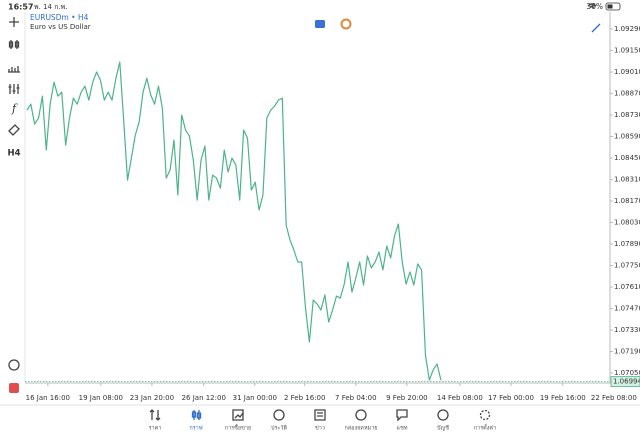 This screenshot has height=447, width=640. What do you see at coordinates (460, 398) in the screenshot?
I see `x-tick-label: 14 Feb 08:00` at bounding box center [460, 398].